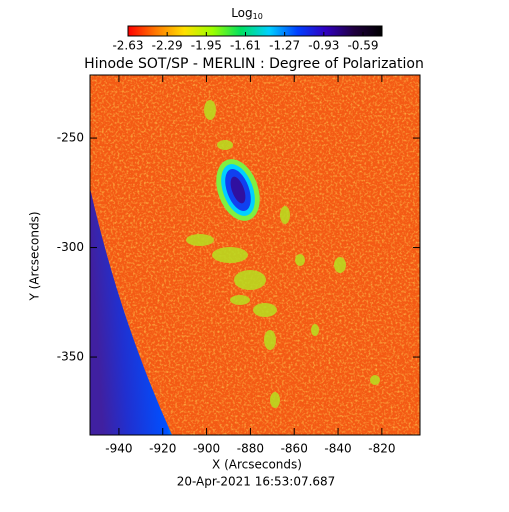 Image resolution: width=509 pixels, height=512 pixels. I want to click on colorbar-tick-label: -2.63, so click(127, 46).